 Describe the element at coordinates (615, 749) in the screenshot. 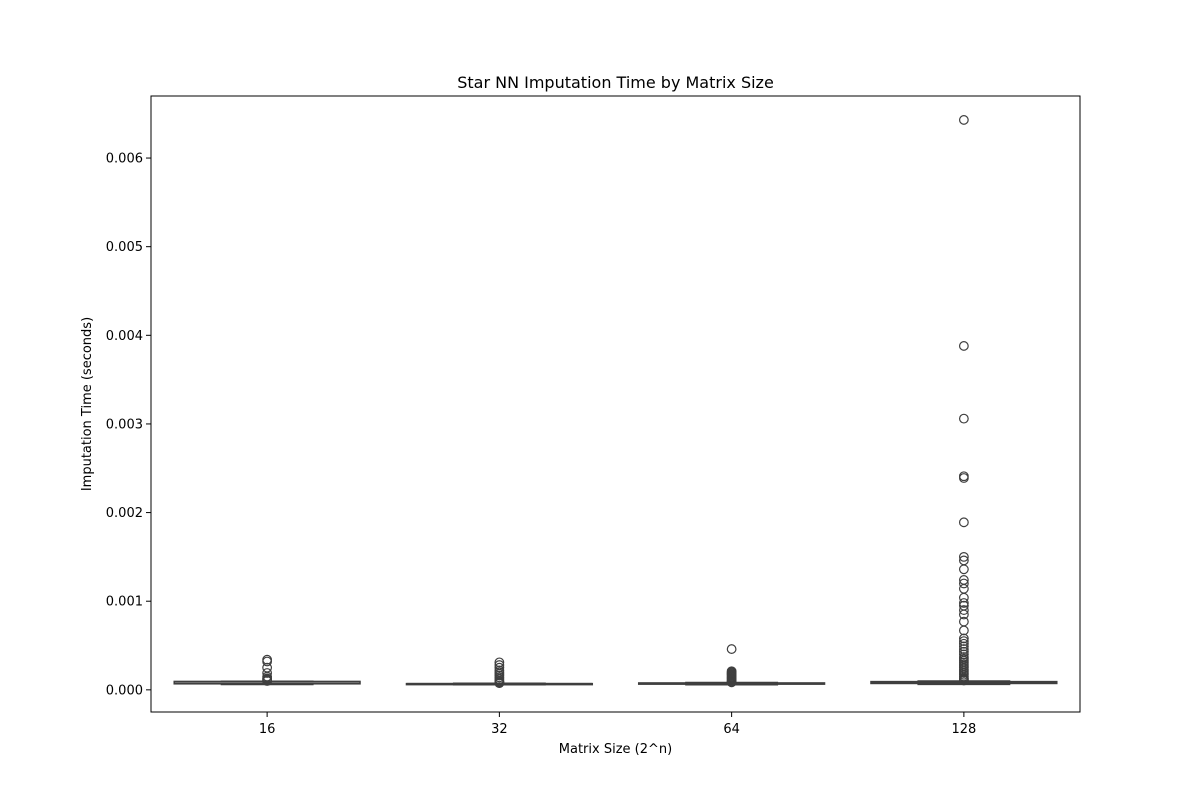

I see `x-axis-label: Matrix Size (2^n)` at that location.